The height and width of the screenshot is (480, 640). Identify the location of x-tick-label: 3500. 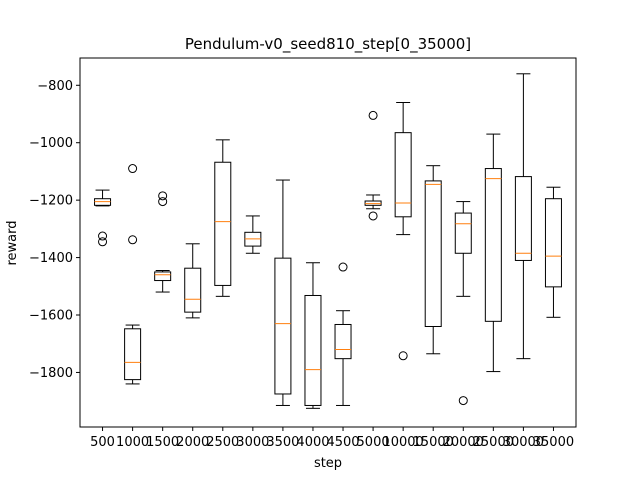
(282, 442).